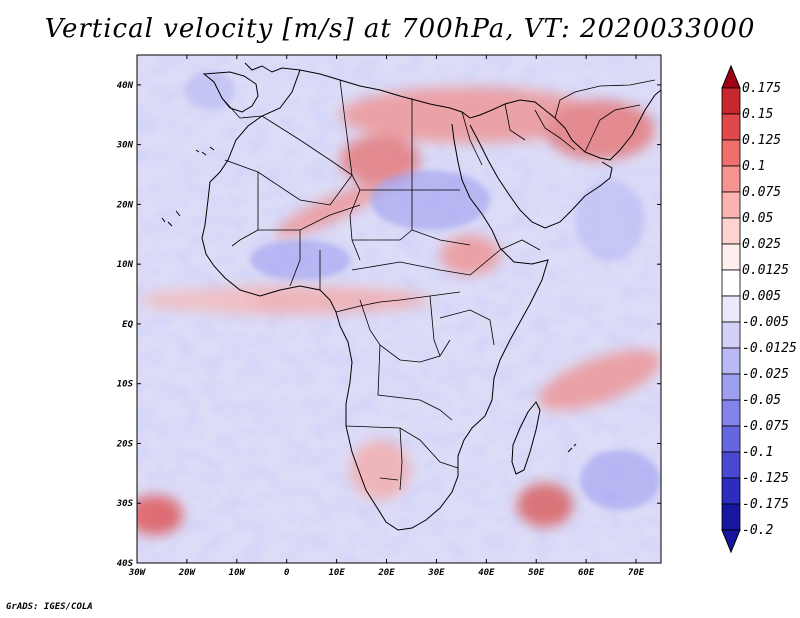 This screenshot has width=800, height=618. I want to click on colorbar-level-label: -0.175, so click(765, 504).